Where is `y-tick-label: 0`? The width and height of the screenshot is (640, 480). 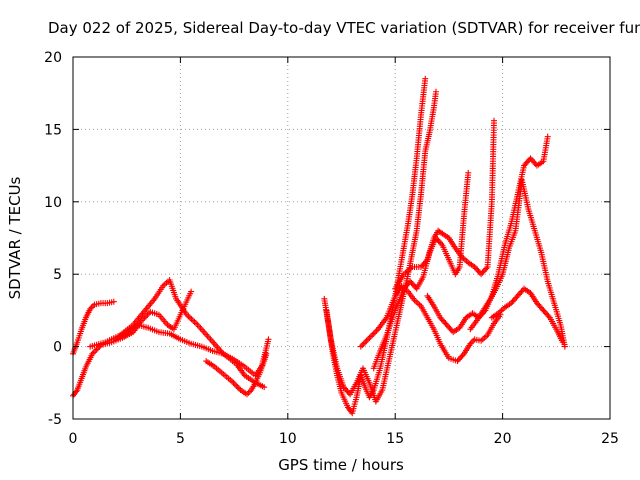 y-tick-label: 0 is located at coordinates (57, 348).